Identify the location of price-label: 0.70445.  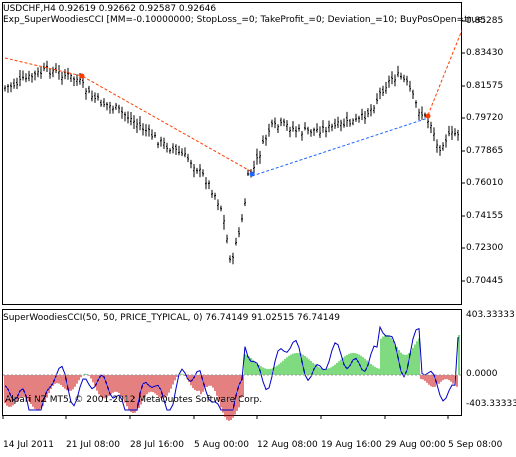
(485, 281).